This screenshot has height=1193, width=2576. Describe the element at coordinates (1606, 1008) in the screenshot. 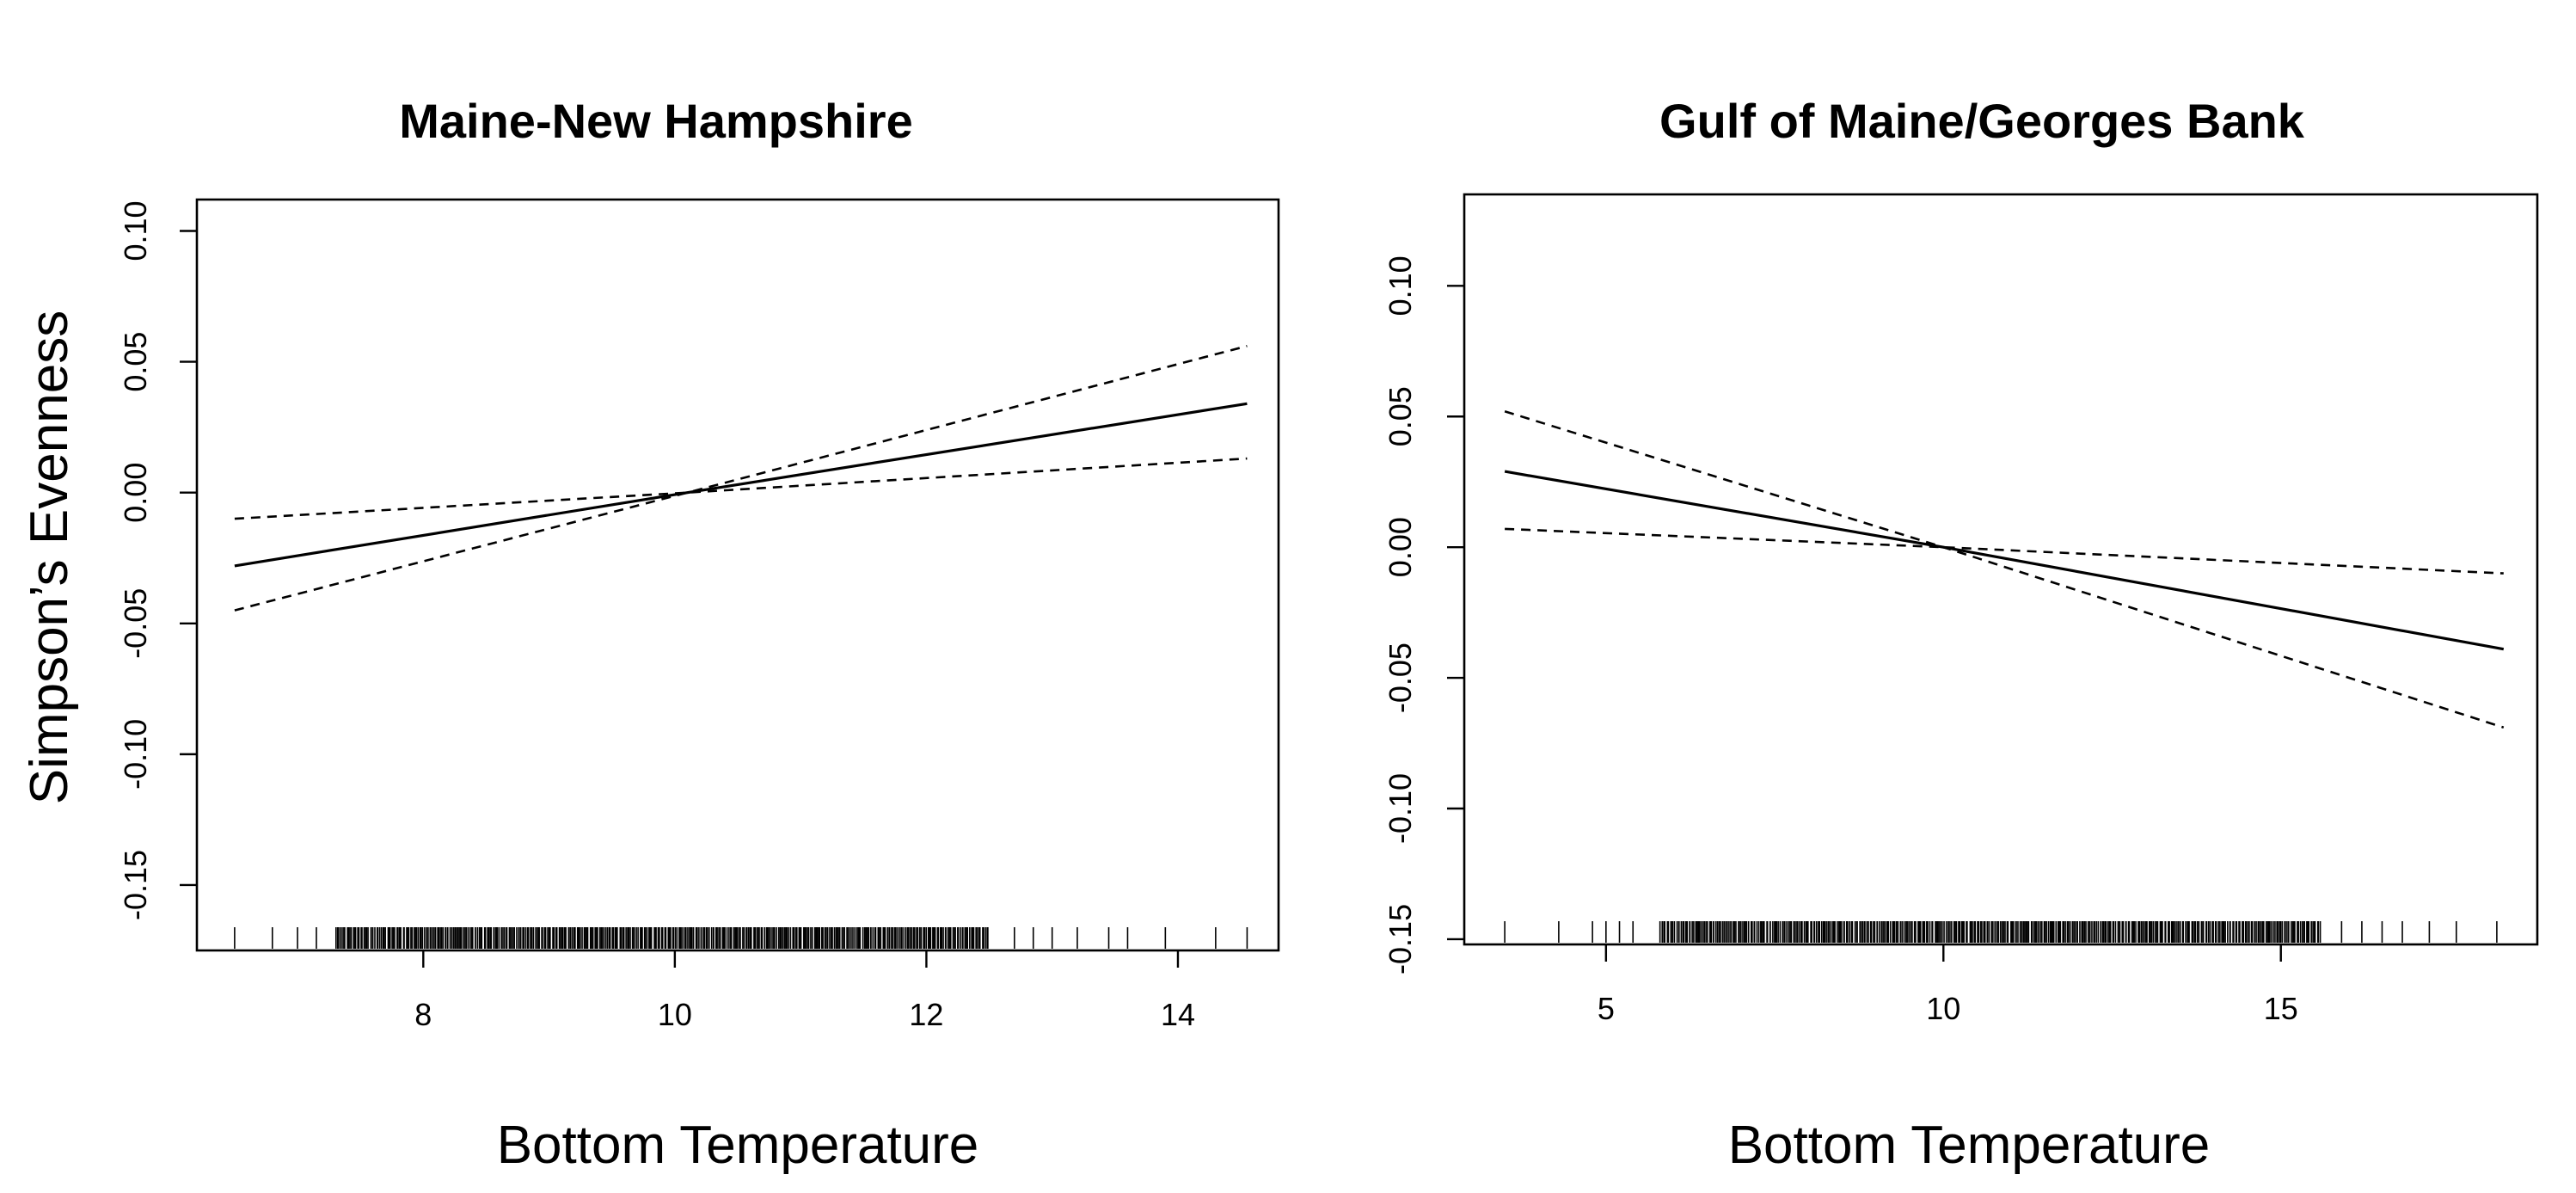

I see `x-tick-label: 5` at that location.